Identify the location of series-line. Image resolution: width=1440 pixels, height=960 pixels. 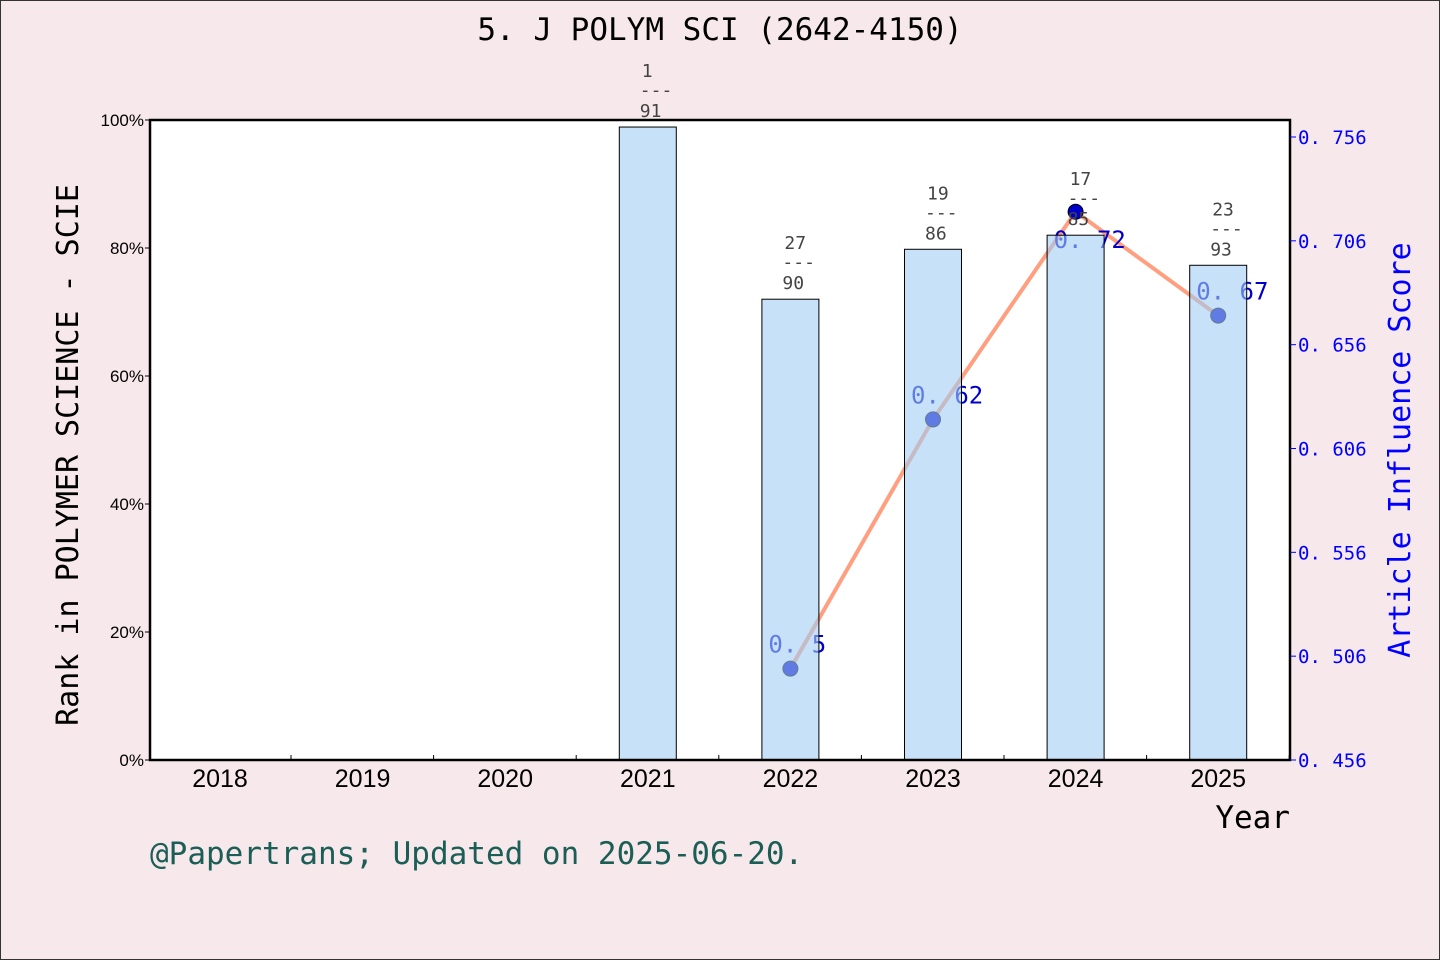
(1004, 439).